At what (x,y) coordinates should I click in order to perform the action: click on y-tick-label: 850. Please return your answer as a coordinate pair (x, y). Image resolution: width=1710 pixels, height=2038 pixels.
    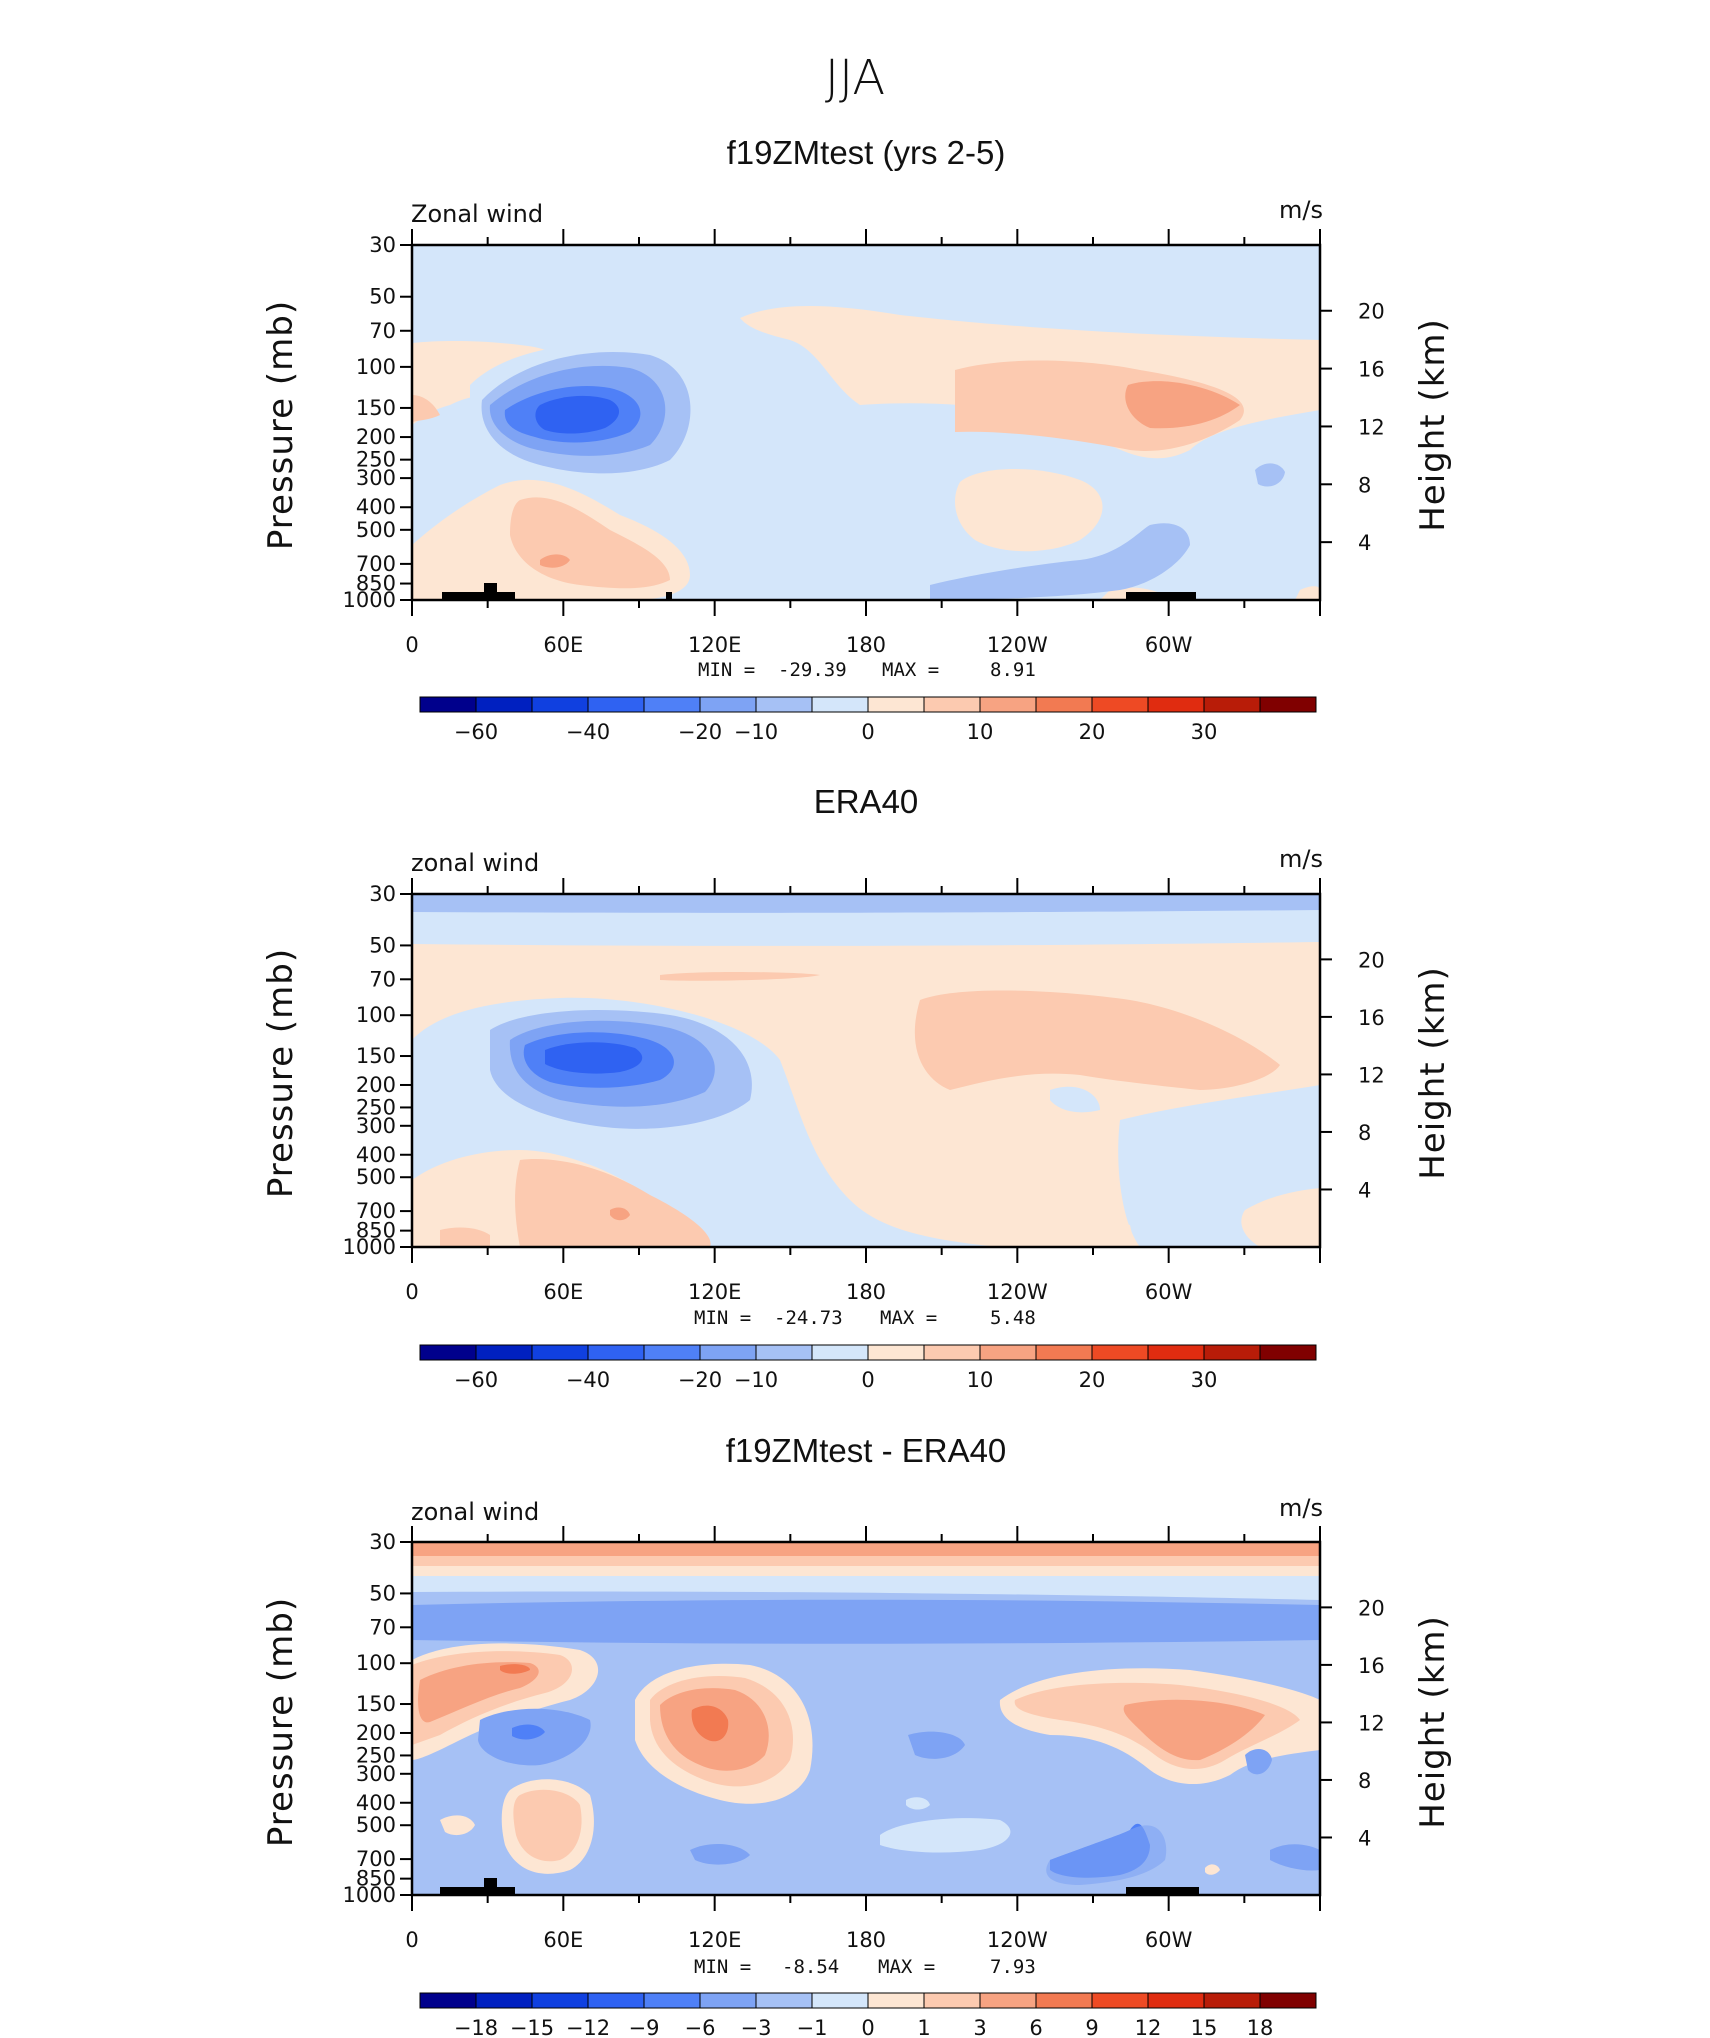
    Looking at the image, I should click on (376, 1879).